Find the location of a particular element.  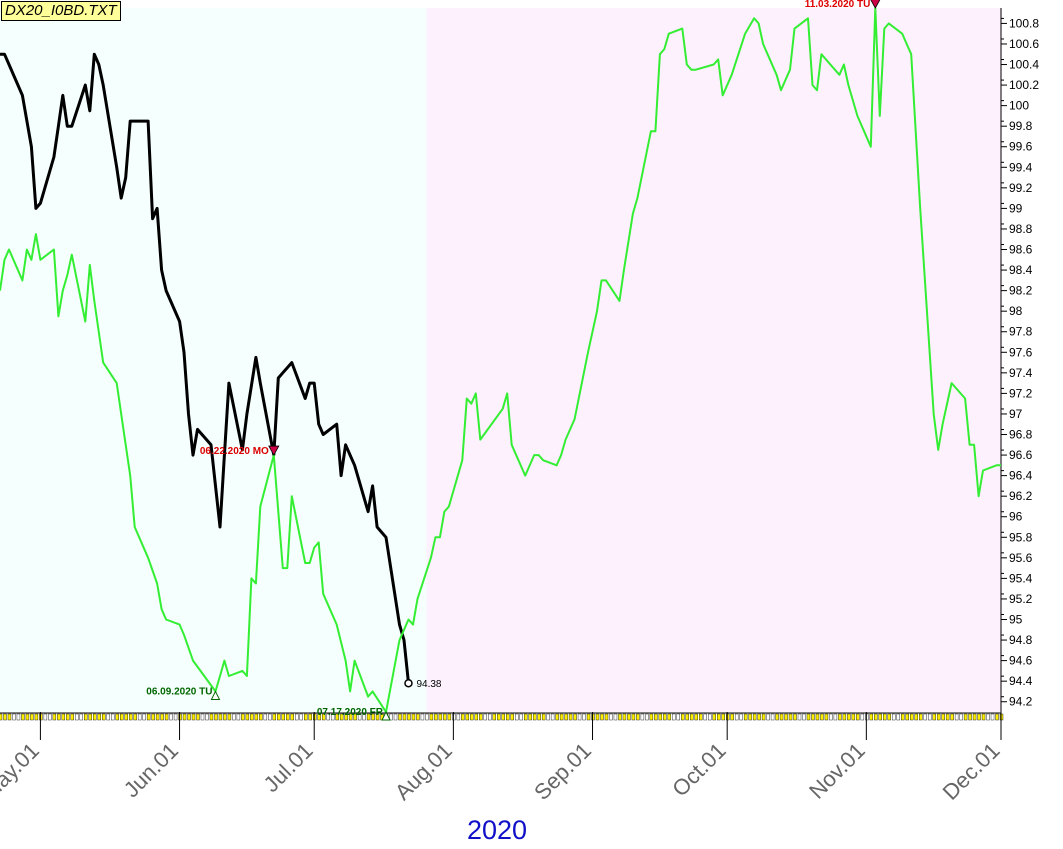

last-value-marker is located at coordinates (408, 683).